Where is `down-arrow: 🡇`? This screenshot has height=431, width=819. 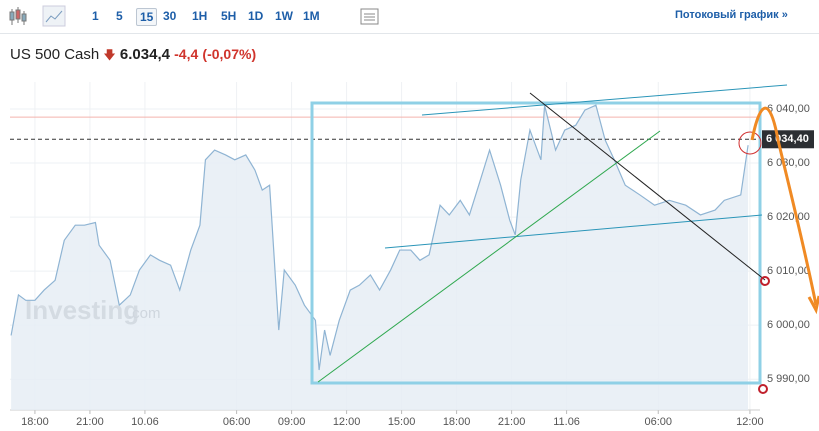
down-arrow: 🡇 is located at coordinates (109, 55).